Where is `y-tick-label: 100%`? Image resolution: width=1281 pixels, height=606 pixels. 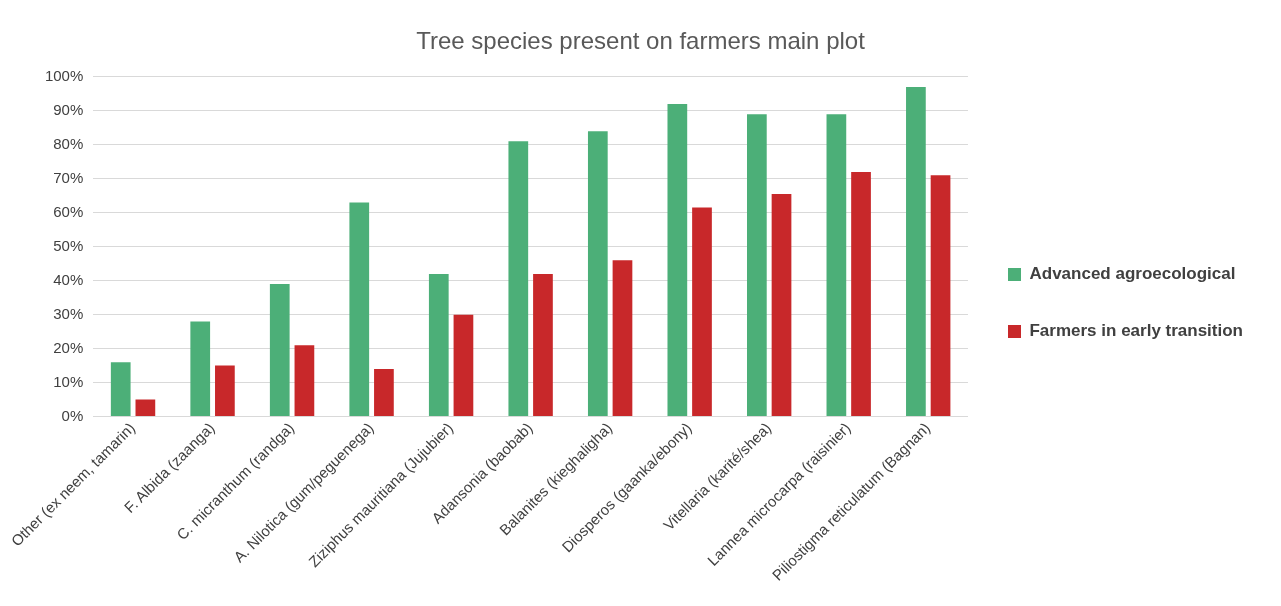
y-tick-label: 100% is located at coordinates (64, 75).